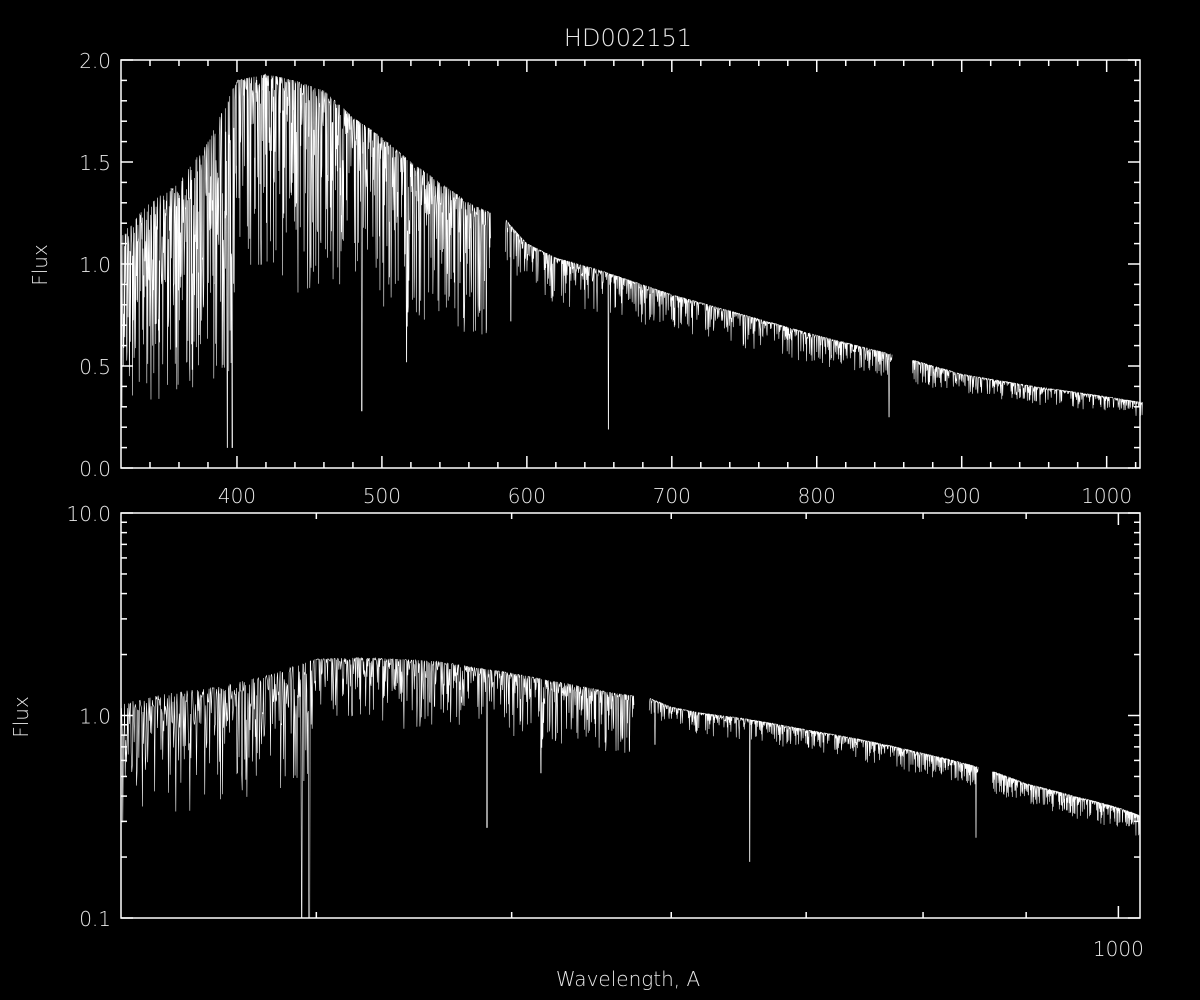 Image resolution: width=1200 pixels, height=1000 pixels. Describe the element at coordinates (382, 496) in the screenshot. I see `x-tick-label: 500` at that location.